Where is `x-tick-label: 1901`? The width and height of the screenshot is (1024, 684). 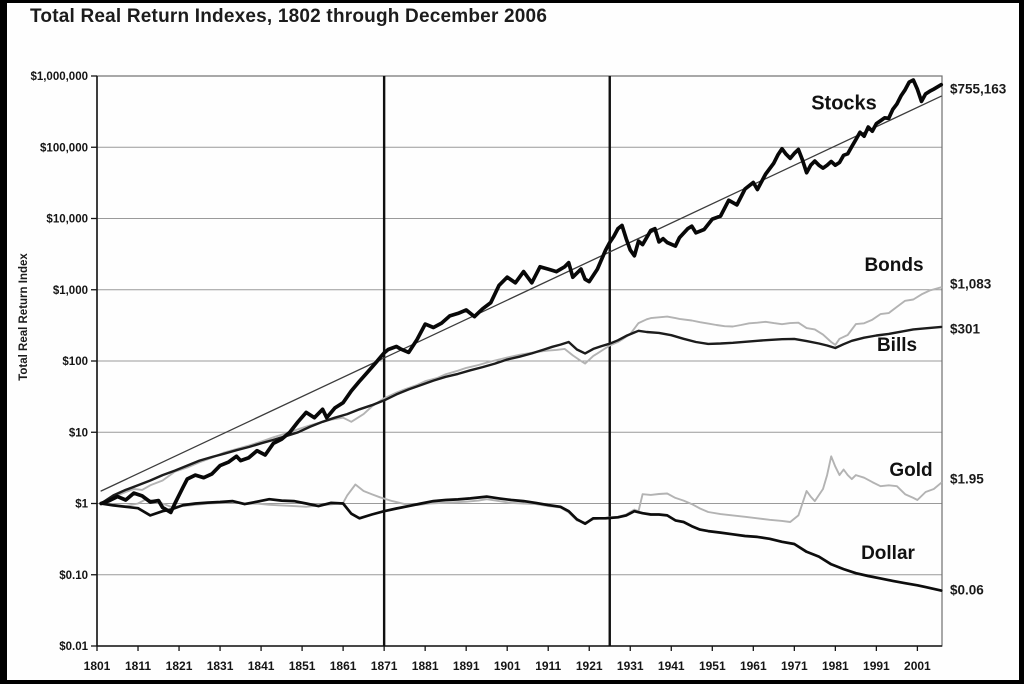
x-tick-label: 1901 is located at coordinates (507, 666).